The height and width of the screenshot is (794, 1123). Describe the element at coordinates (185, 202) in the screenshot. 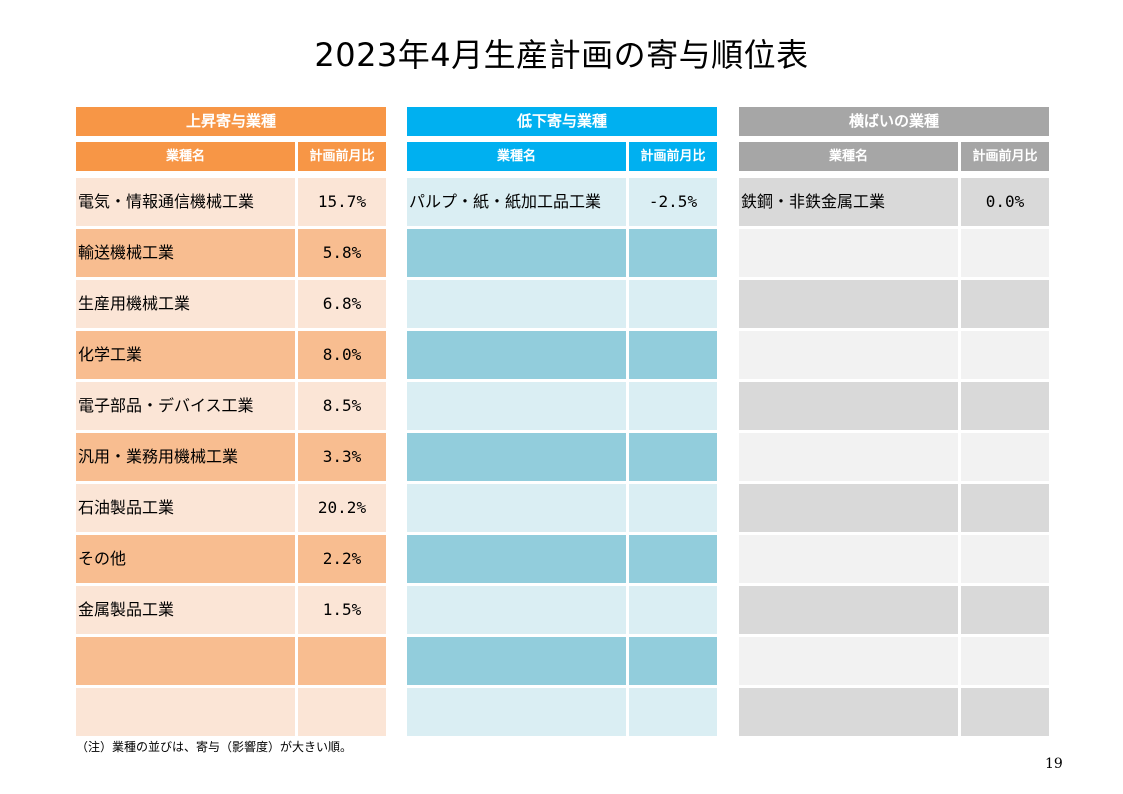

I see `industry-name-cell: 電気・情報通信機械工業` at that location.